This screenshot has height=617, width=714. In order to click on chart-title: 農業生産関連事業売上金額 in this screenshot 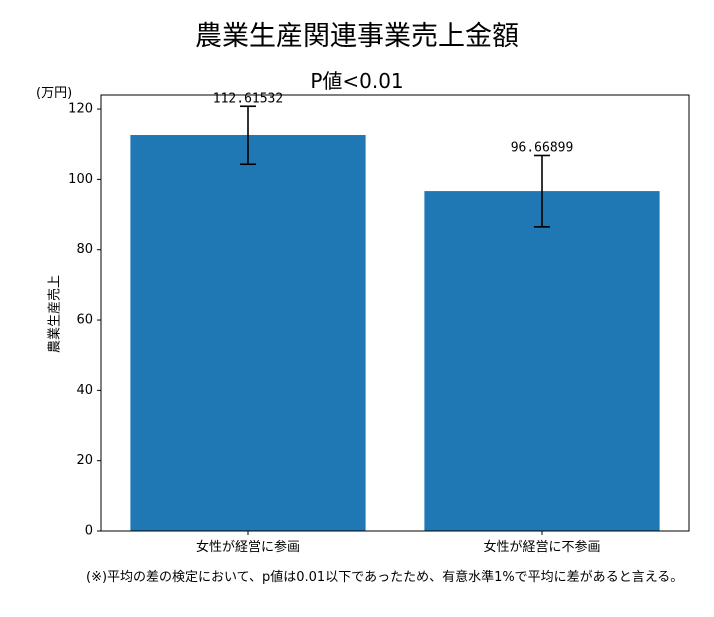, I will do `click(357, 36)`.